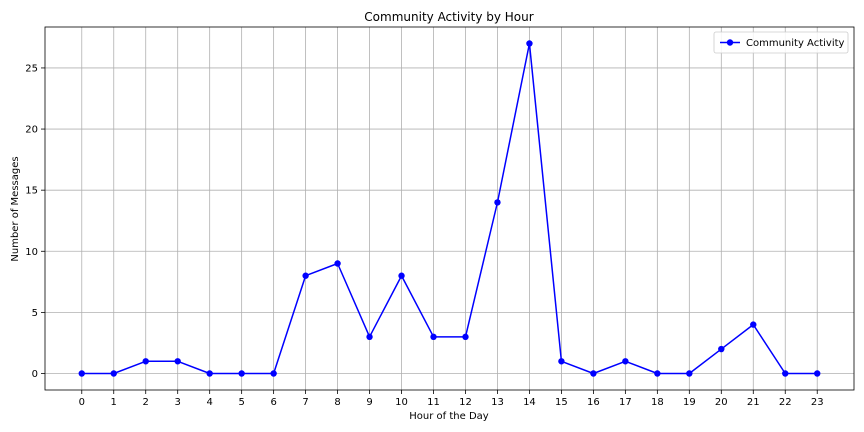 This screenshot has width=864, height=432. Describe the element at coordinates (273, 402) in the screenshot. I see `x-tick-label: 6` at that location.